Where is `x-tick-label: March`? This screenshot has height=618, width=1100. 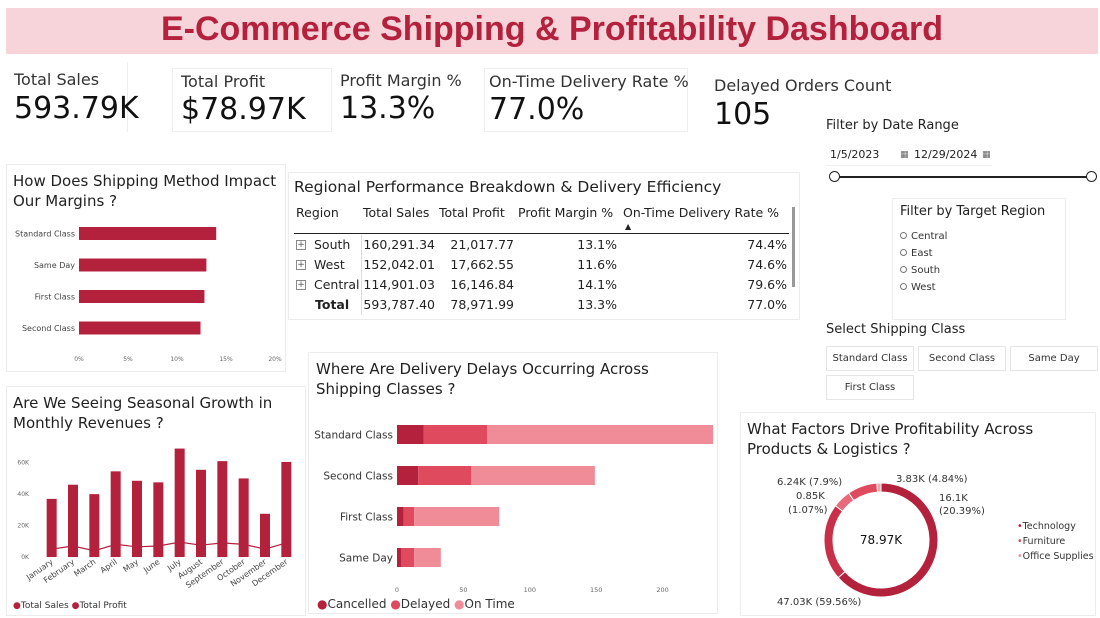
x-tick-label: March is located at coordinates (84, 567).